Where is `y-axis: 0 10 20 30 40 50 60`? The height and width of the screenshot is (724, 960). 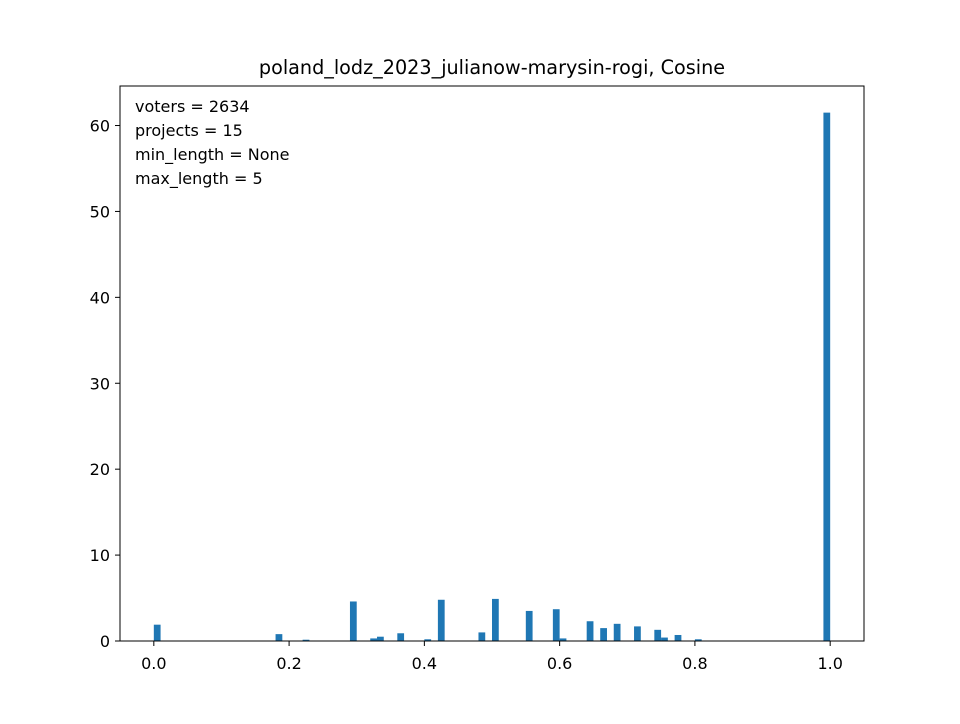
y-axis: 0 10 20 30 40 50 60 is located at coordinates (105, 384).